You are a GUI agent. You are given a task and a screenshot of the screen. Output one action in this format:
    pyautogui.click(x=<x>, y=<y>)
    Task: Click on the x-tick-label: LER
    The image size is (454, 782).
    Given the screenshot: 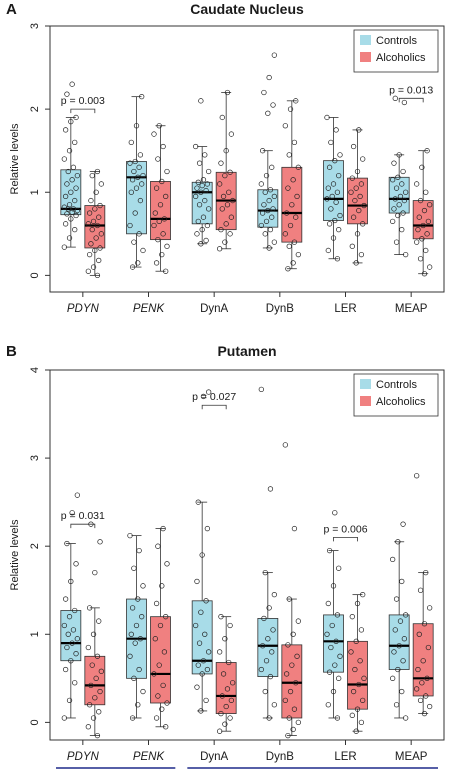 What is the action you would take?
    pyautogui.click(x=345, y=757)
    